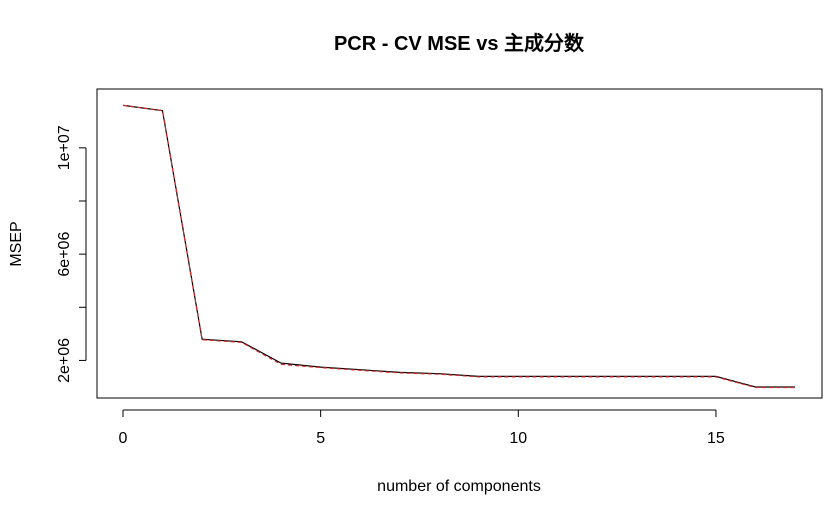 This screenshot has height=507, width=834. What do you see at coordinates (123, 438) in the screenshot?
I see `x-tick-label: 0` at bounding box center [123, 438].